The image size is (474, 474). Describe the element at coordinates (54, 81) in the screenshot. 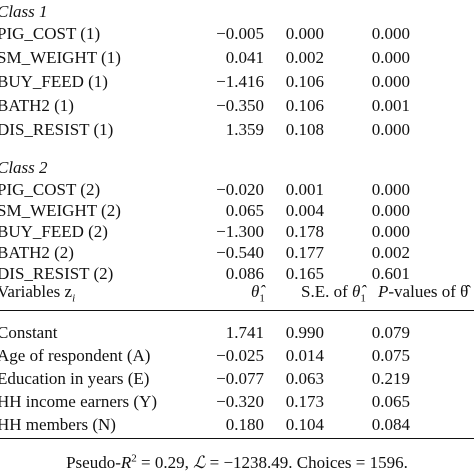

I see `variable-name: BUY_FEED (1)` at that location.